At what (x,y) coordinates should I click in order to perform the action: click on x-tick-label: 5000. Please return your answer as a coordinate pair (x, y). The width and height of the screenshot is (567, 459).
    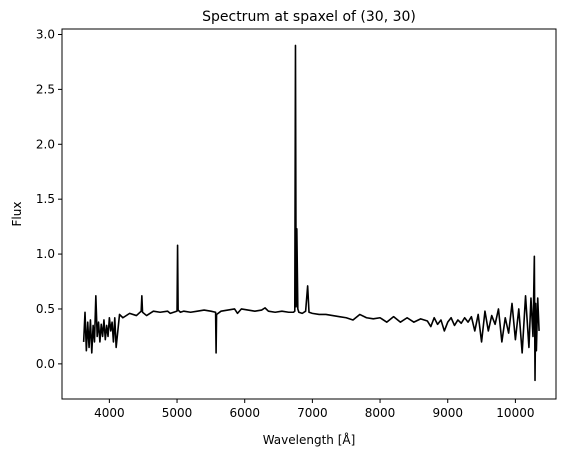
    Looking at the image, I should click on (177, 413).